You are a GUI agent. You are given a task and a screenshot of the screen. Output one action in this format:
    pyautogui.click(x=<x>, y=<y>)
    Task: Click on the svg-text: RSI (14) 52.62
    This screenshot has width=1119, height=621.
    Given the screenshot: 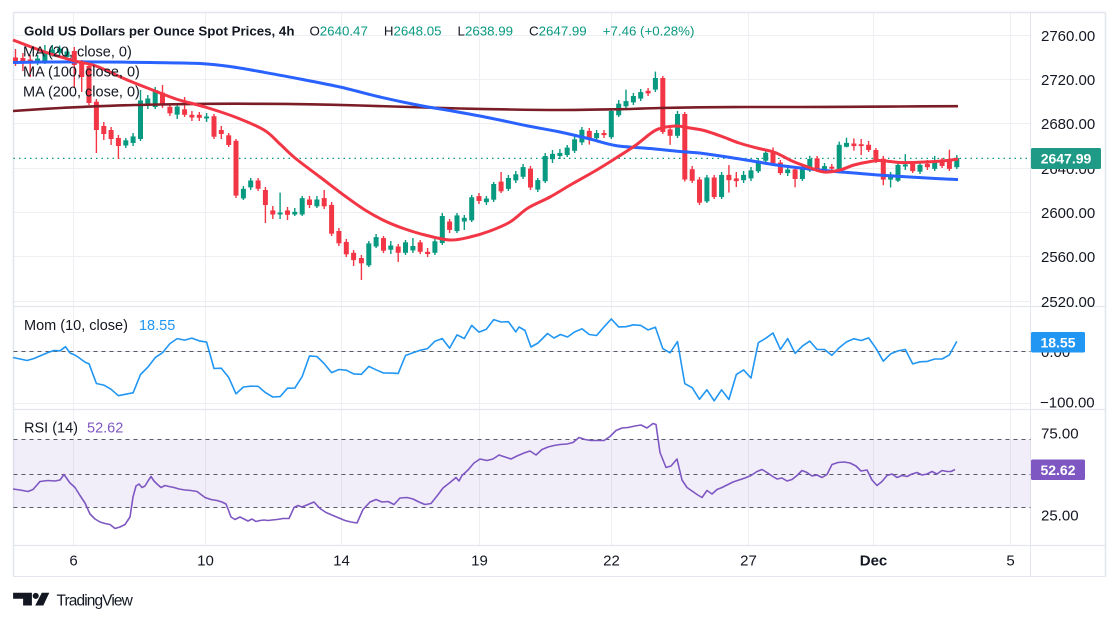 What is the action you would take?
    pyautogui.click(x=73, y=428)
    